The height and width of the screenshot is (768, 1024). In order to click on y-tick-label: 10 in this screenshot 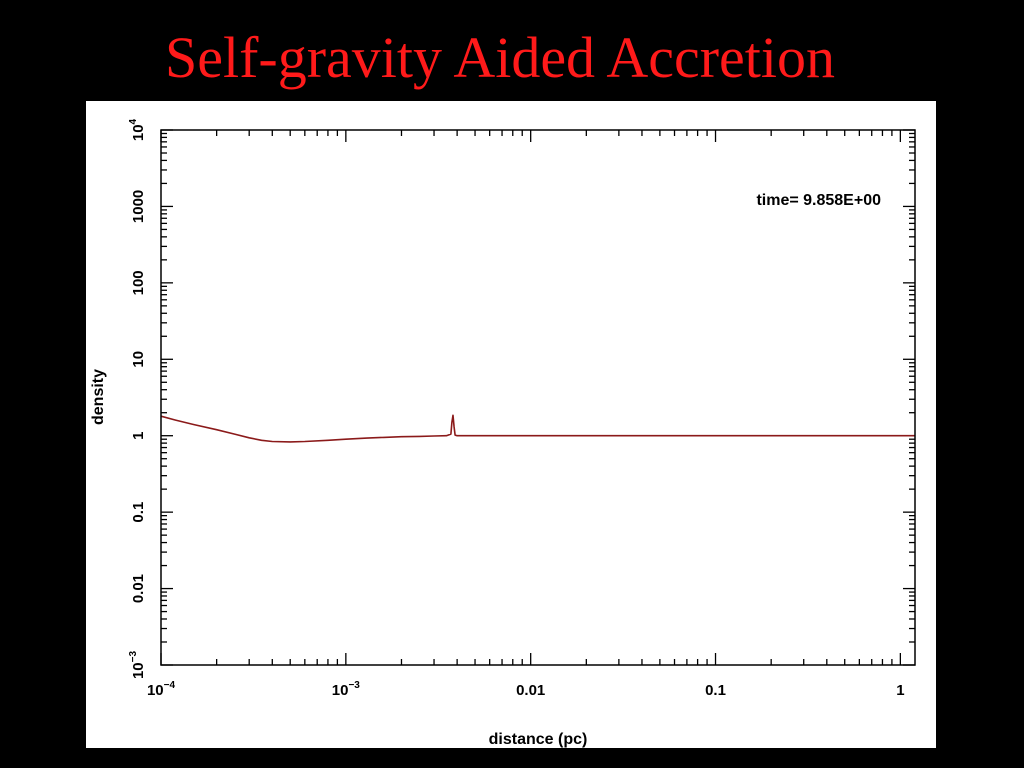, I will do `click(138, 359)`.